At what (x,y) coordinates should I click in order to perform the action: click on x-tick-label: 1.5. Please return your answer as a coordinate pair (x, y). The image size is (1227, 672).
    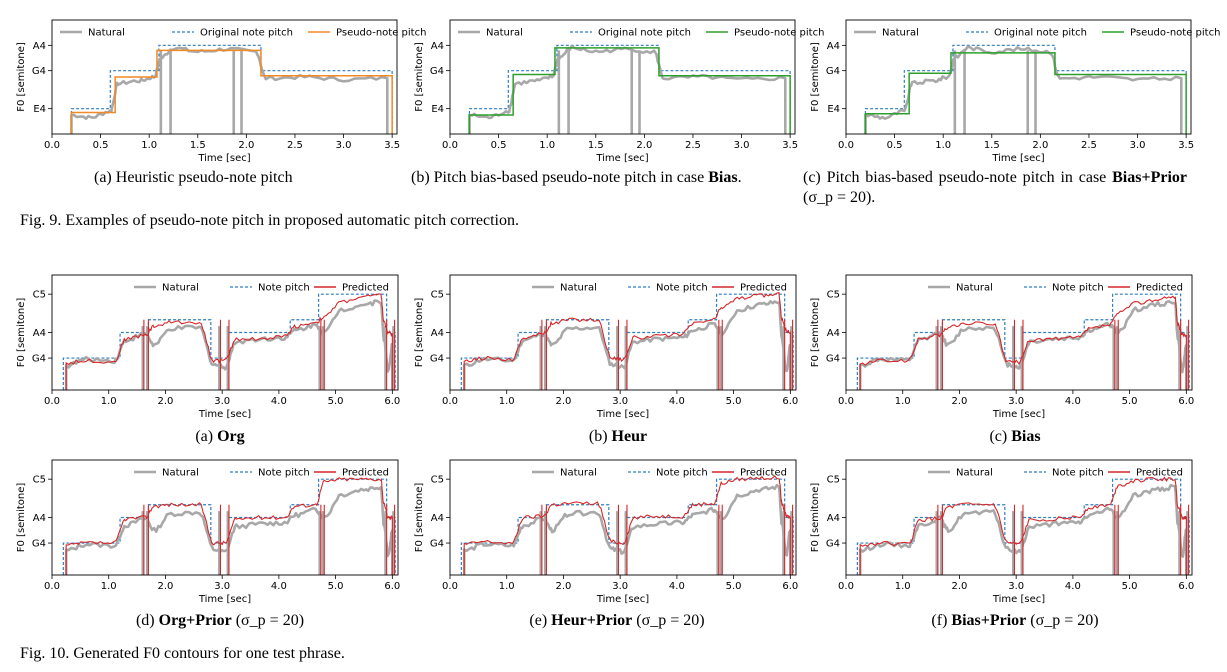
    Looking at the image, I should click on (992, 145).